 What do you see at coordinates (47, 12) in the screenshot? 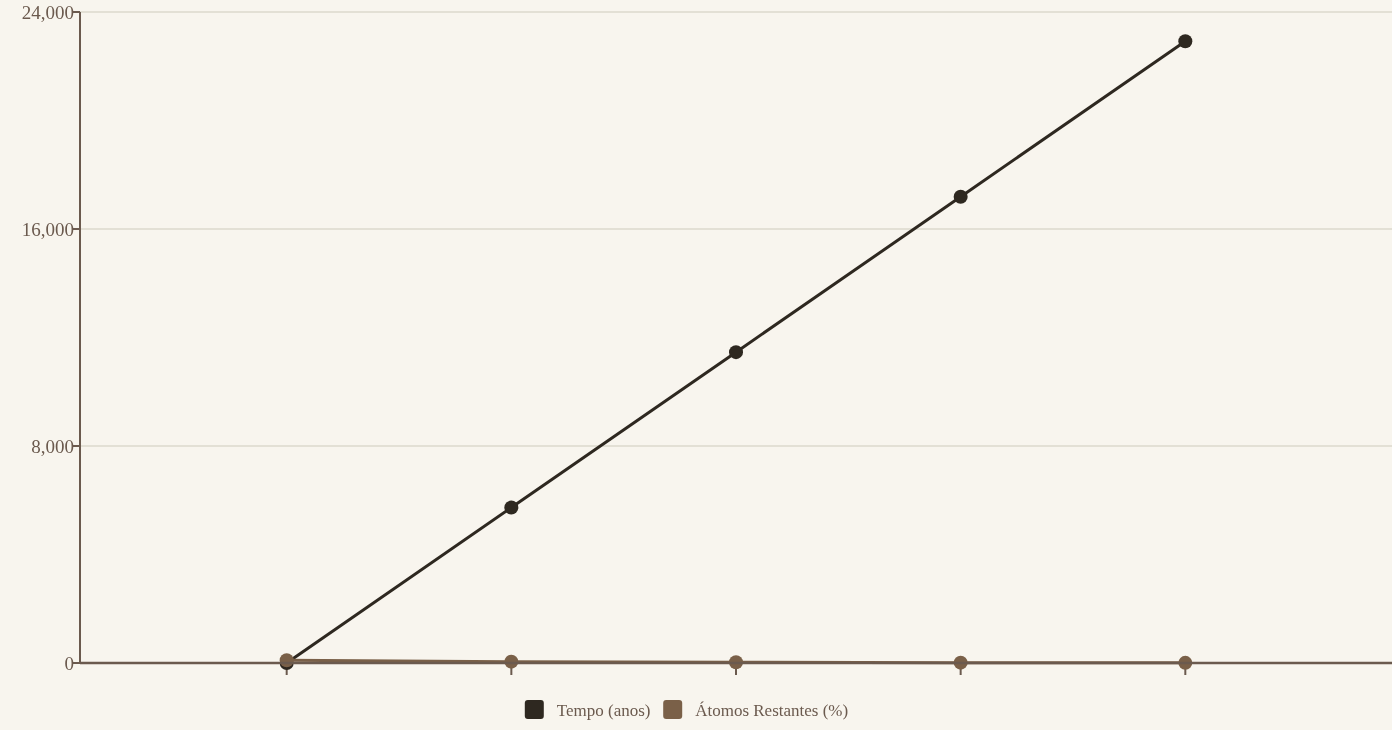
I see `y-tick-label: 24,000` at bounding box center [47, 12].